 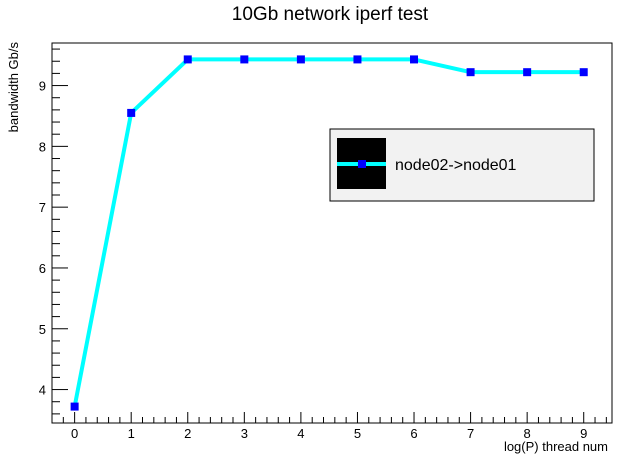 What do you see at coordinates (456, 165) in the screenshot?
I see `legend-label: node02->node01` at bounding box center [456, 165].